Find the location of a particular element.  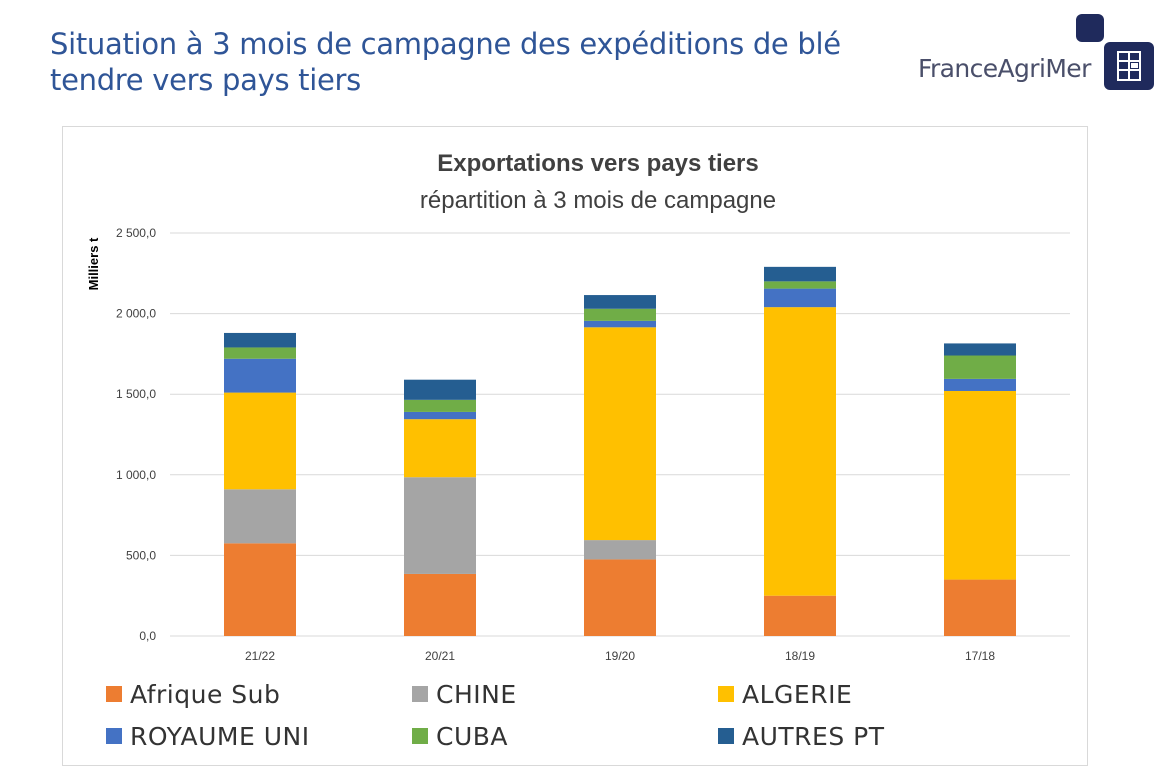

chart-title: Exportations vers pays tiers is located at coordinates (597, 163).